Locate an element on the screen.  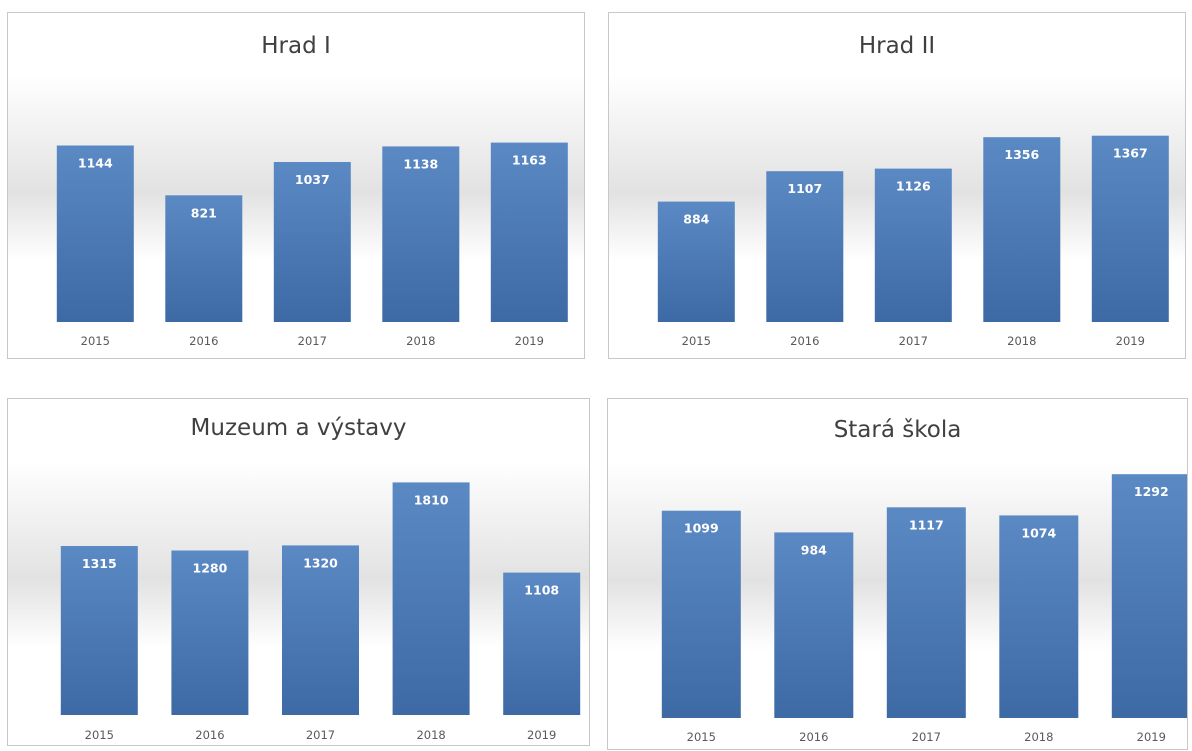
data-label-2015: 884 is located at coordinates (696, 219).